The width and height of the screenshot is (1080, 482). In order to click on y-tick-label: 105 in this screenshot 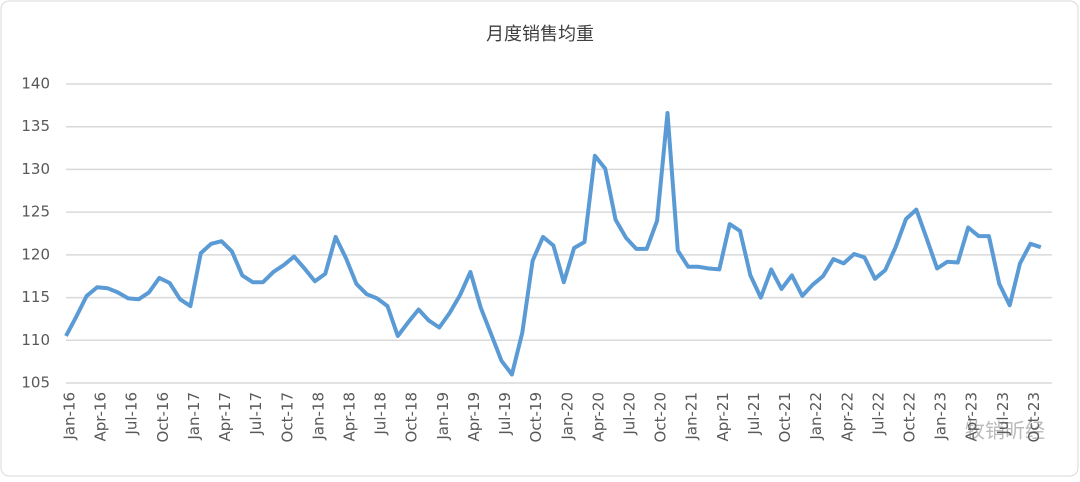, I will do `click(35, 383)`.